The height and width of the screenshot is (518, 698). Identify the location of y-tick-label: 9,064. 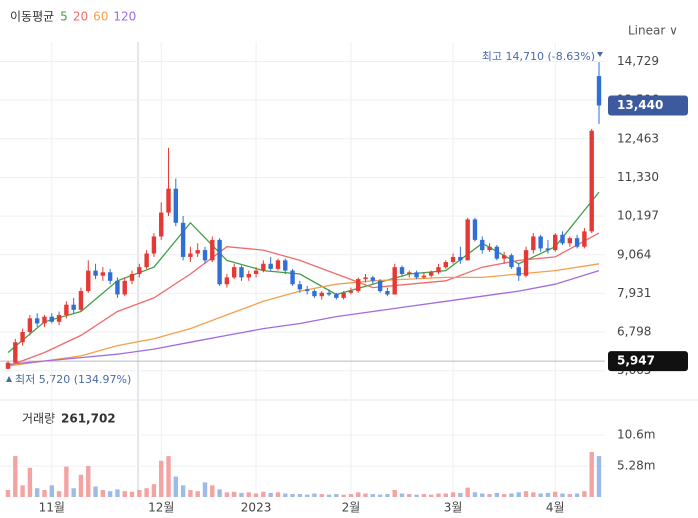
(634, 254).